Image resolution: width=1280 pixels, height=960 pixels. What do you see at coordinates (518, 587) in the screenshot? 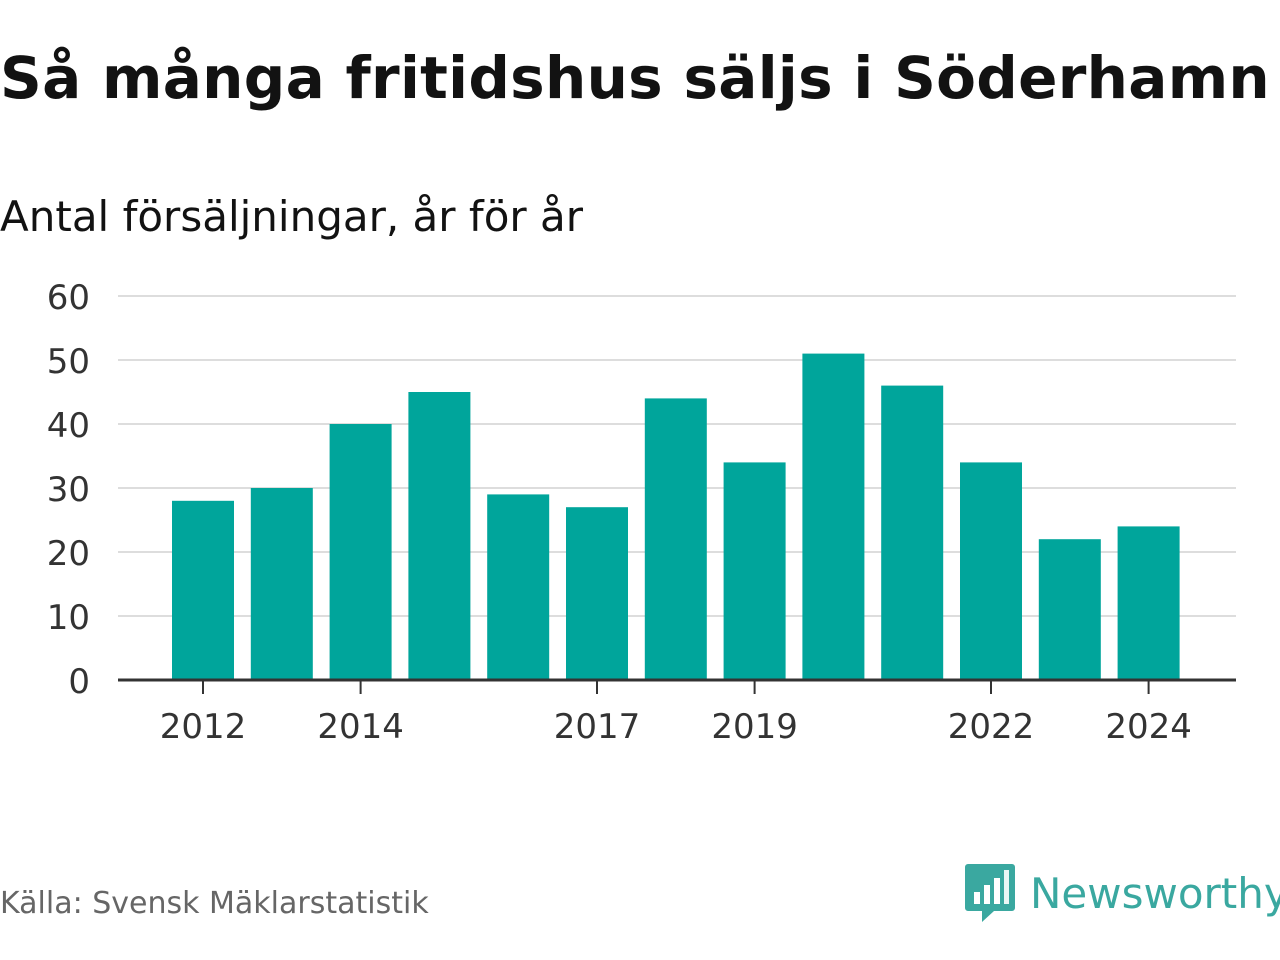
I see `bar-2016` at bounding box center [518, 587].